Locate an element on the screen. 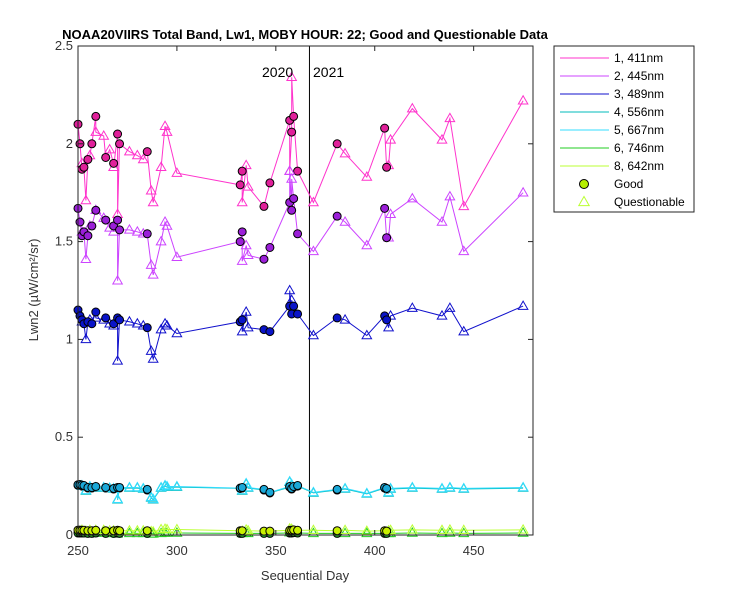 This screenshot has width=750, height=600. legend-good-marker is located at coordinates (584, 184).